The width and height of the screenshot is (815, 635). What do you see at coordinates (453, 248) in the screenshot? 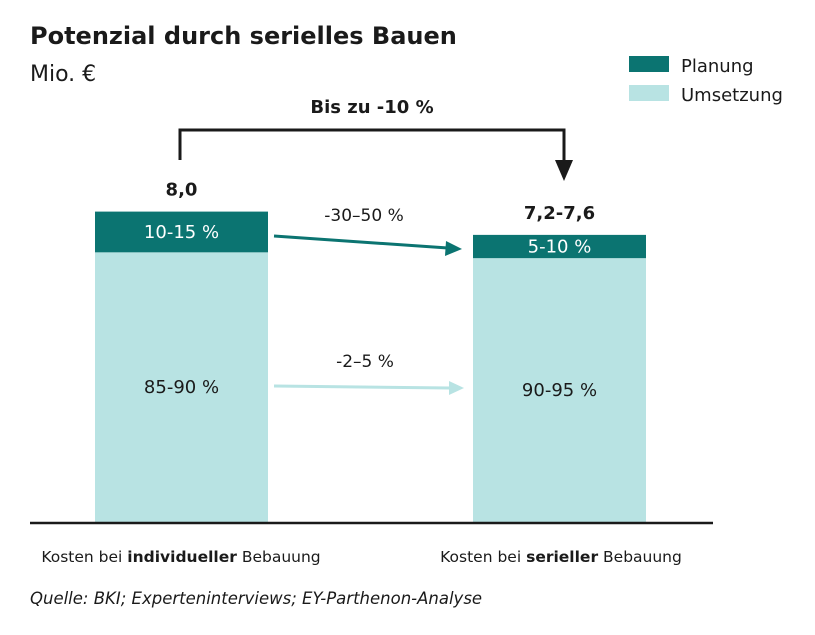
I see `arrow-head-planung` at bounding box center [453, 248].